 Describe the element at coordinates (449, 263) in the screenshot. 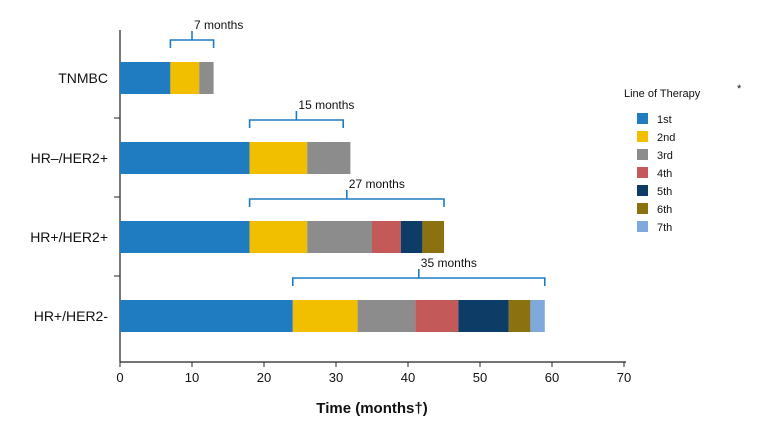

I see `annotation-label: 35 months` at that location.